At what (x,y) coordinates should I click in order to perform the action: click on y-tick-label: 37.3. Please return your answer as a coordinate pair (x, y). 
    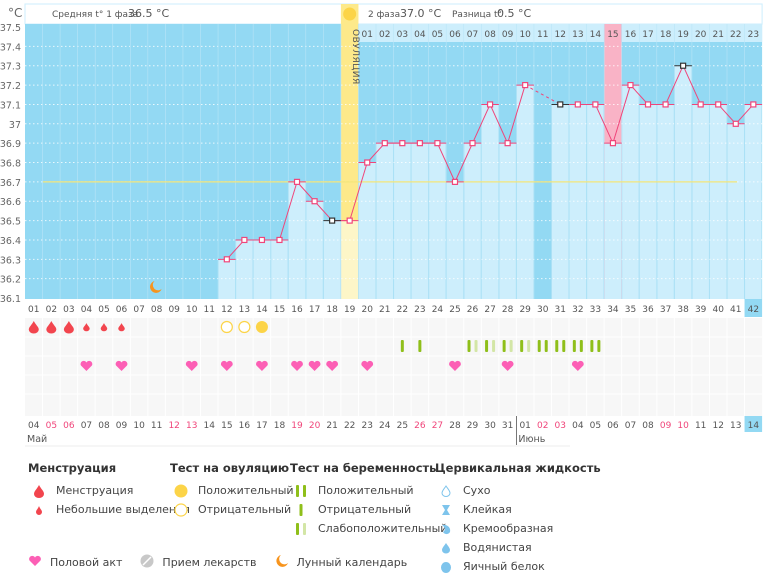
    Looking at the image, I should click on (10, 67).